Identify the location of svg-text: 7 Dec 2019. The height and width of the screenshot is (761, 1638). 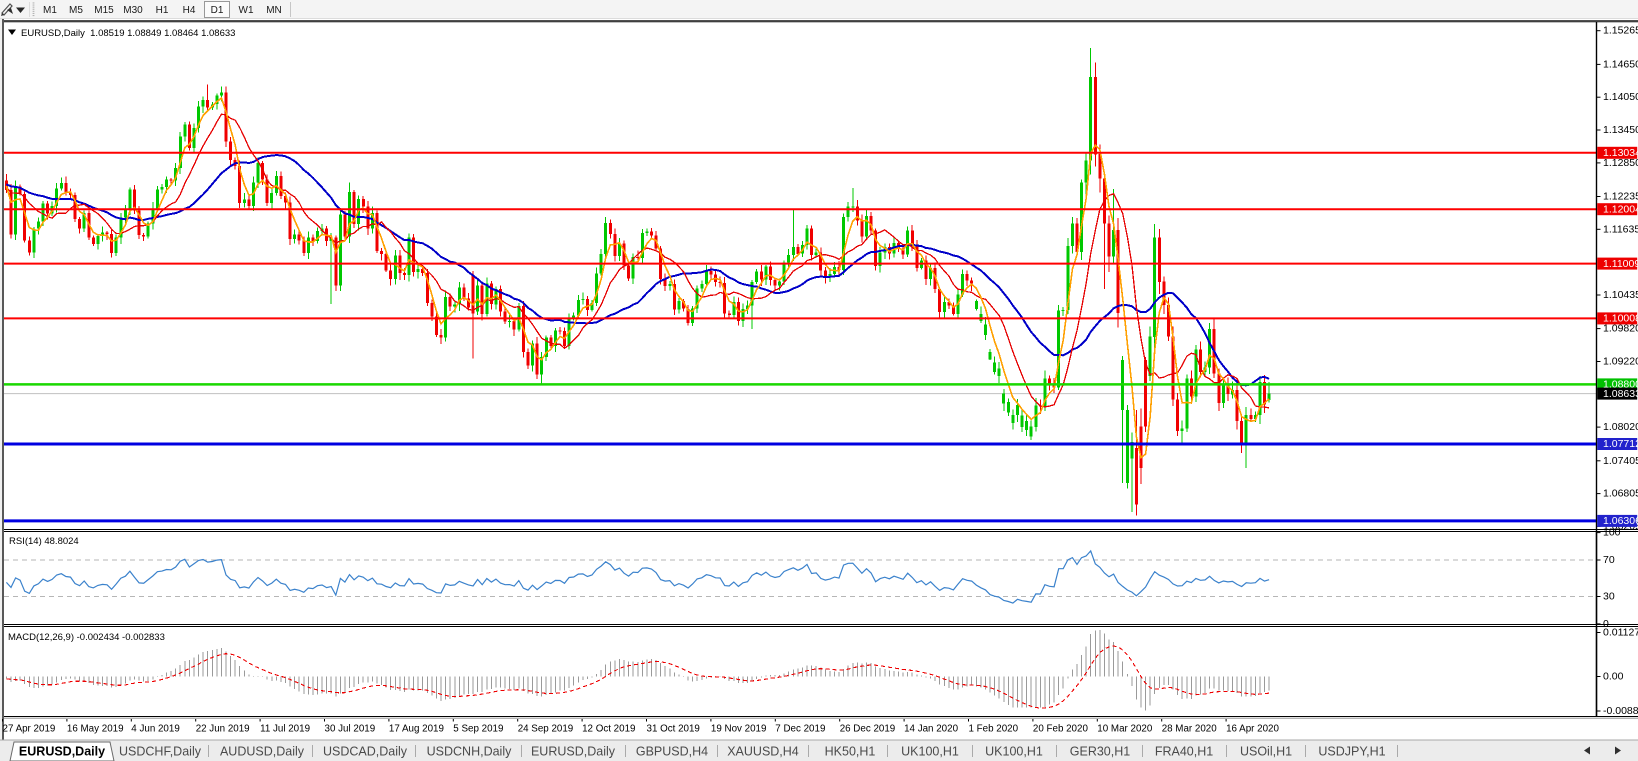
(800, 729).